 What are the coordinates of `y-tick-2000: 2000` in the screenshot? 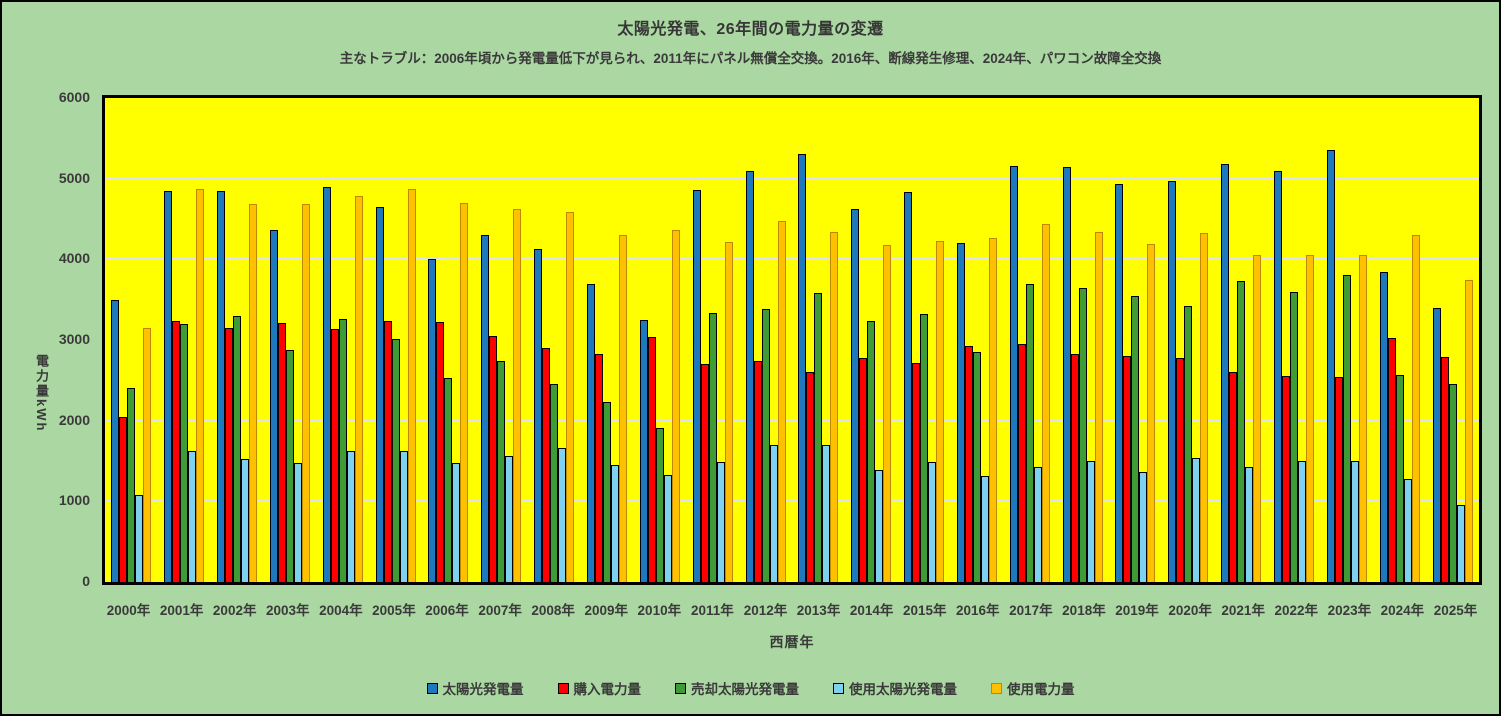 It's located at (74, 419).